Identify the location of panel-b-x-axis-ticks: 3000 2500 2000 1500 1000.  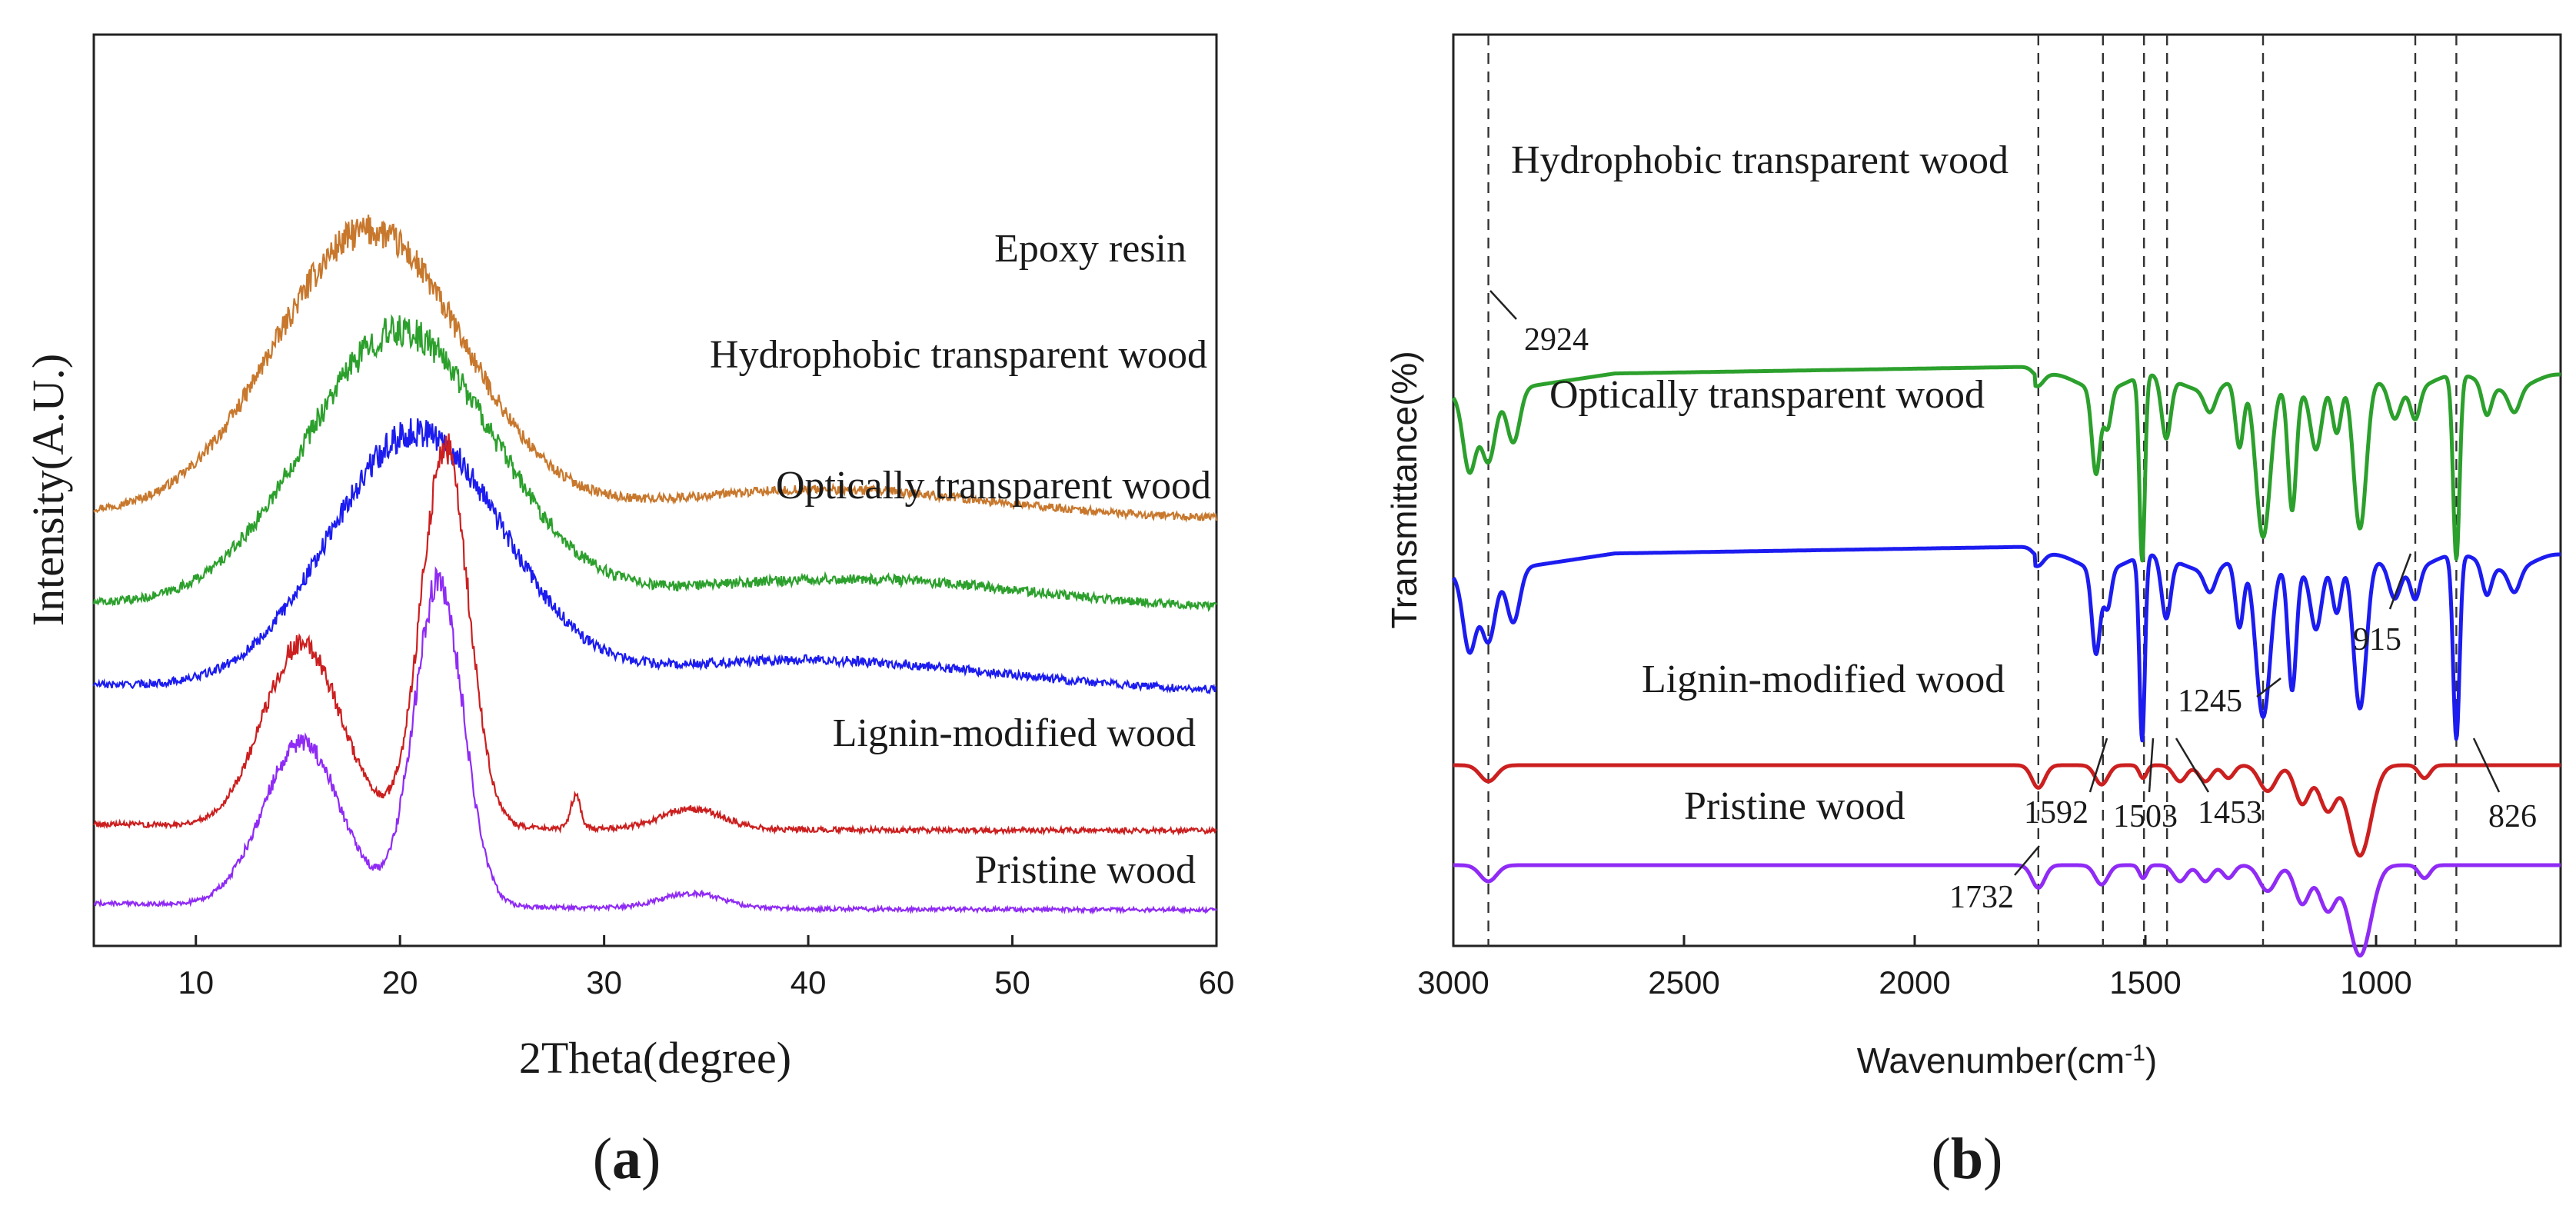
(1914, 968).